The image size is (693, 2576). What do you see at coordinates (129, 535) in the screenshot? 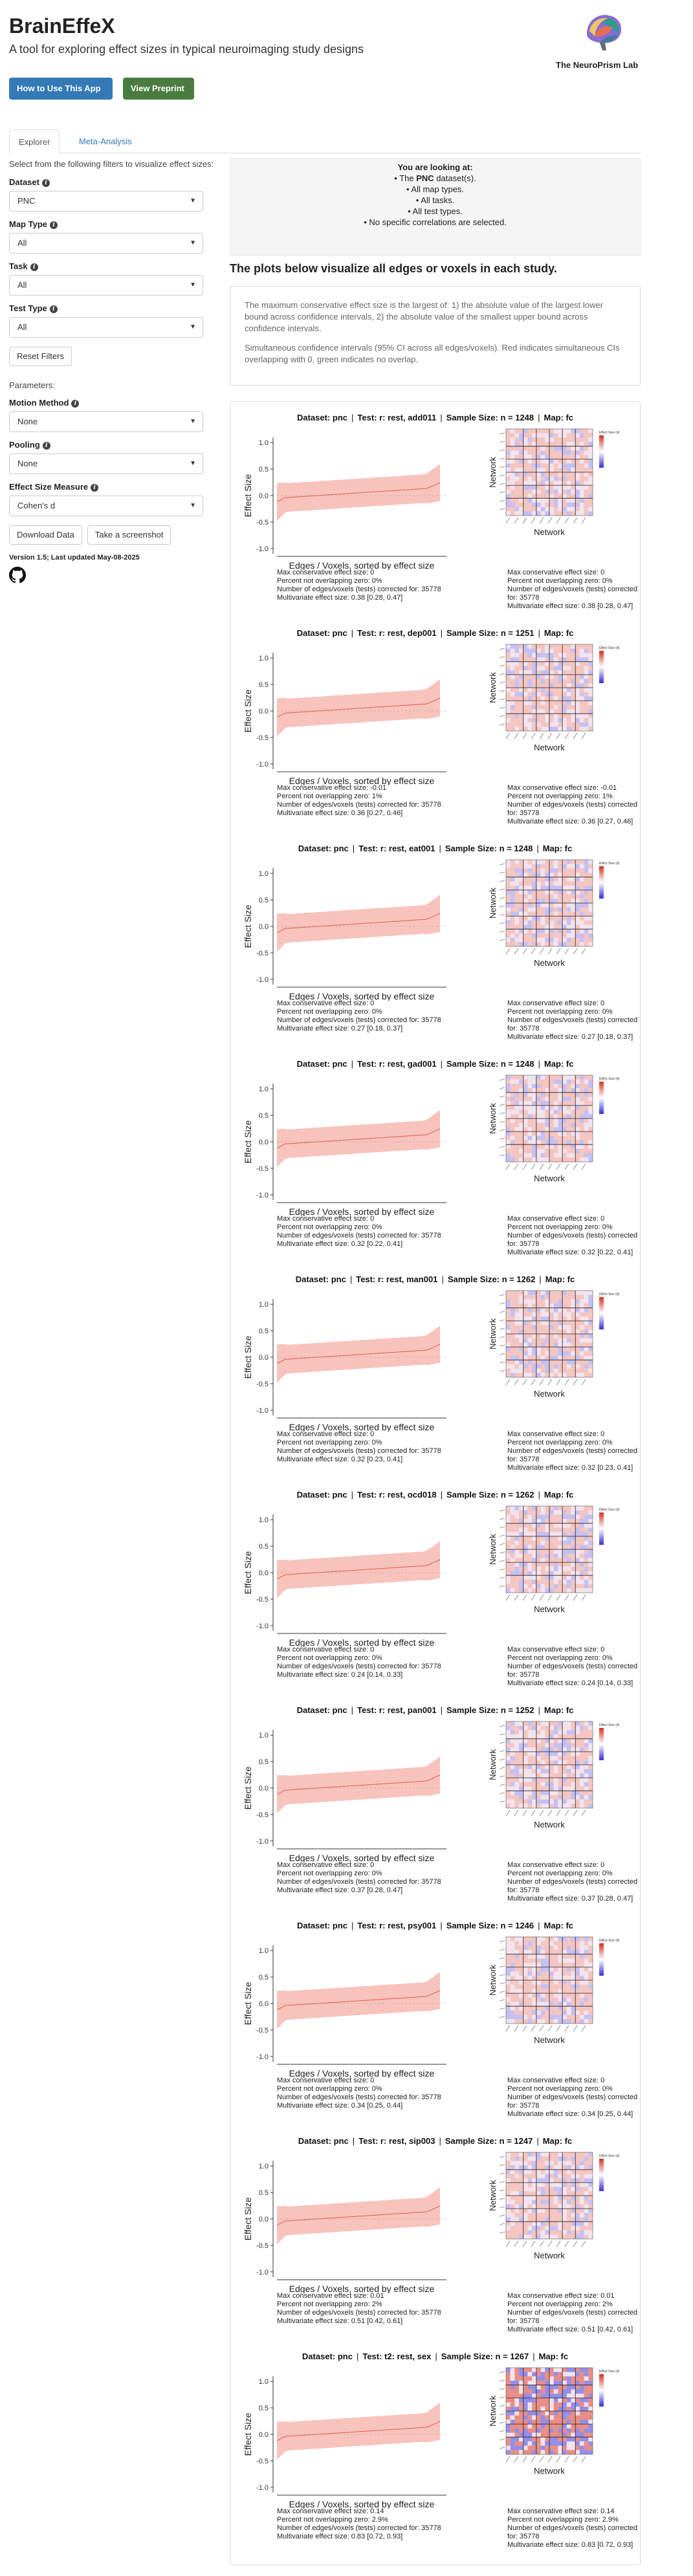
I see `screenshot-button: Take a screenshot` at bounding box center [129, 535].